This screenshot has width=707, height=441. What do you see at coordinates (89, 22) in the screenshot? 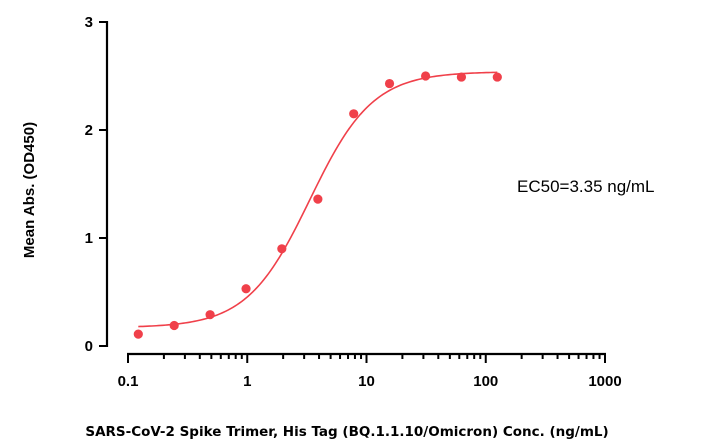
I see `y-tick-label: 3` at bounding box center [89, 22].